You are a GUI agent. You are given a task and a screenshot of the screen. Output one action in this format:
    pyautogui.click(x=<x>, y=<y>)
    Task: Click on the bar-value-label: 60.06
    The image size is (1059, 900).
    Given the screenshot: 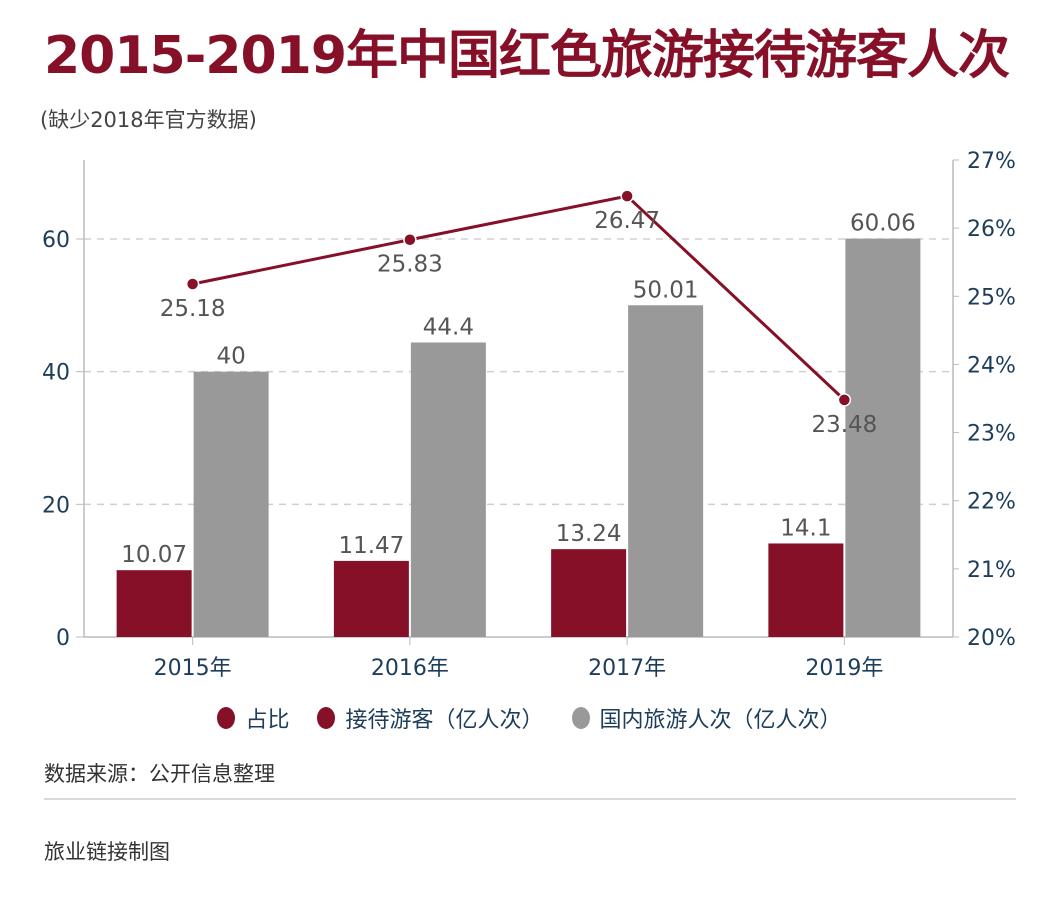 What is the action you would take?
    pyautogui.click(x=883, y=224)
    